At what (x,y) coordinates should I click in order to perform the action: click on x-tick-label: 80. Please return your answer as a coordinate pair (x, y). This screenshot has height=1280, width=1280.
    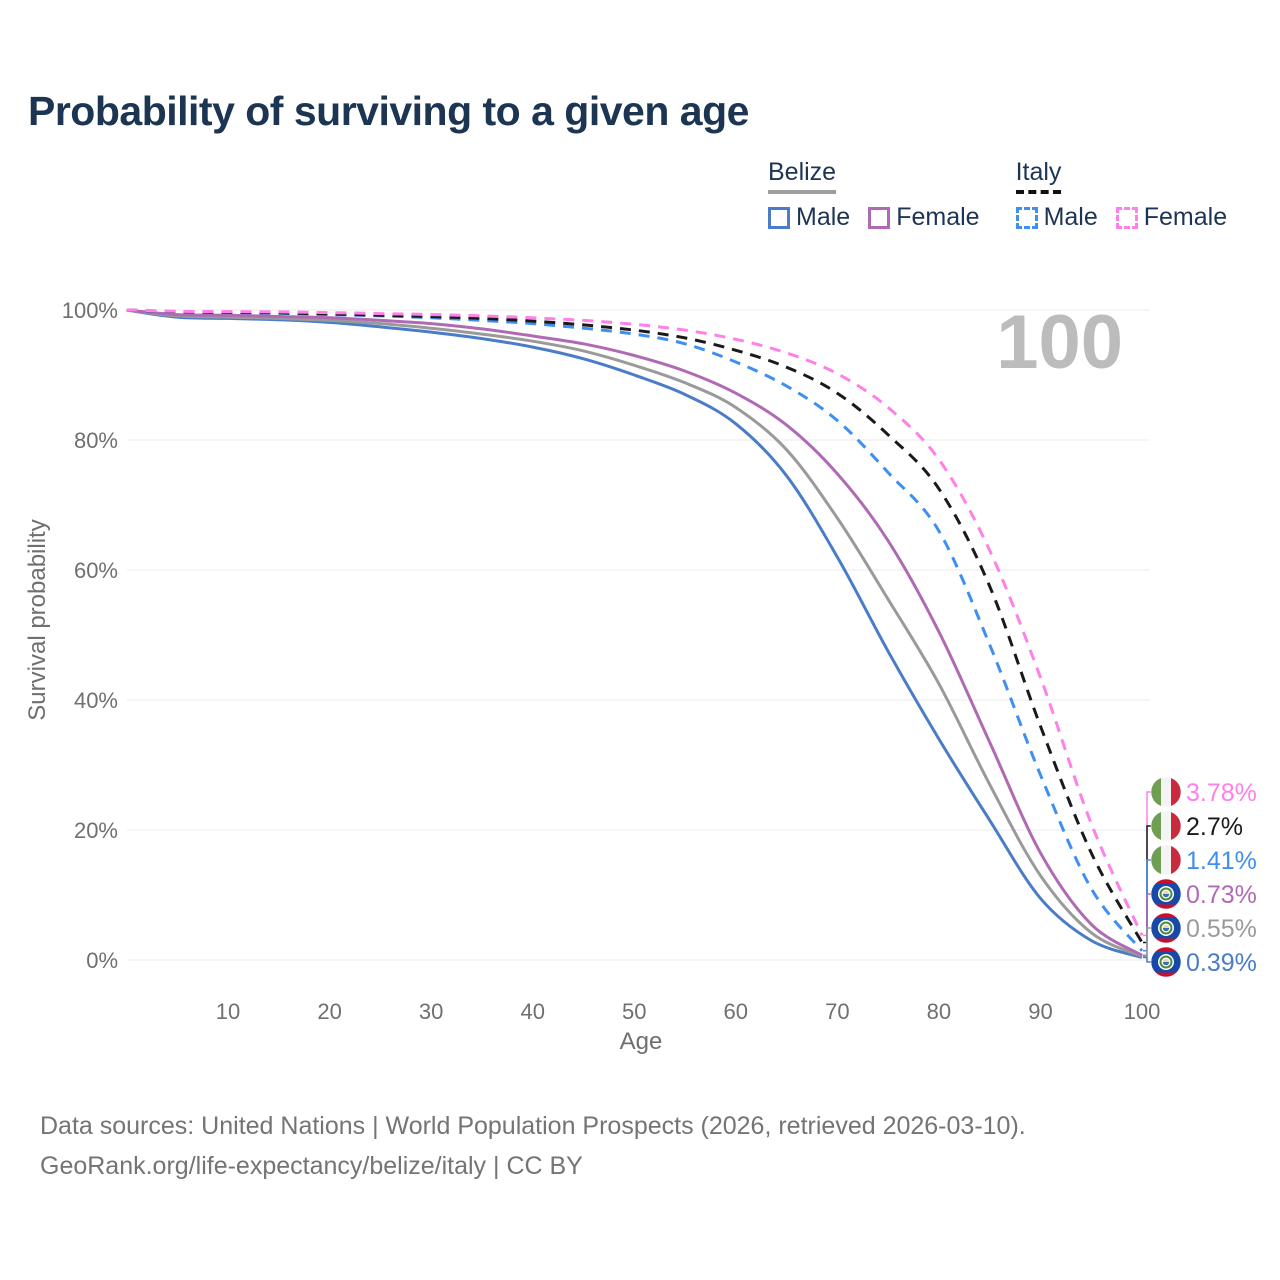
    Looking at the image, I should click on (939, 1011).